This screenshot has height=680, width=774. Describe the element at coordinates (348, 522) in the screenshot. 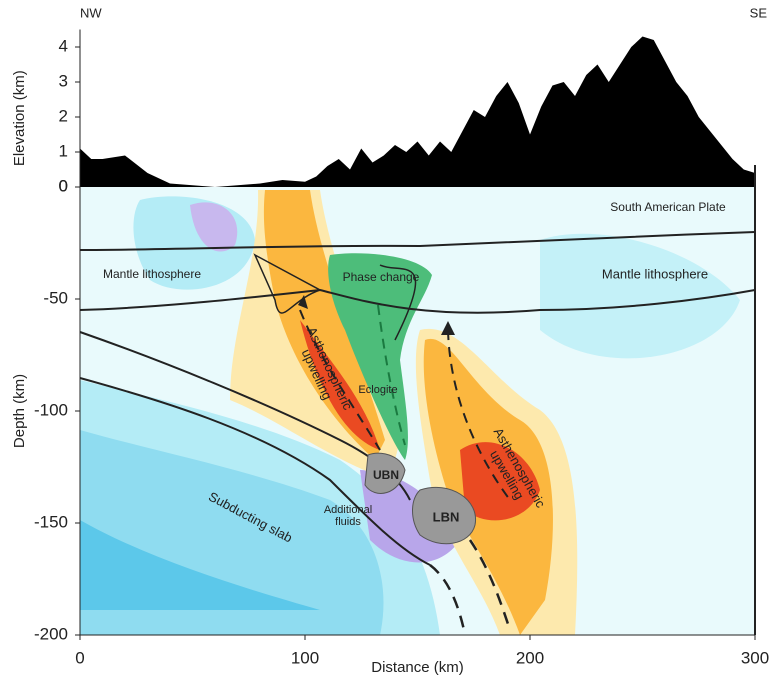

I see `annotation-line: fluids` at that location.